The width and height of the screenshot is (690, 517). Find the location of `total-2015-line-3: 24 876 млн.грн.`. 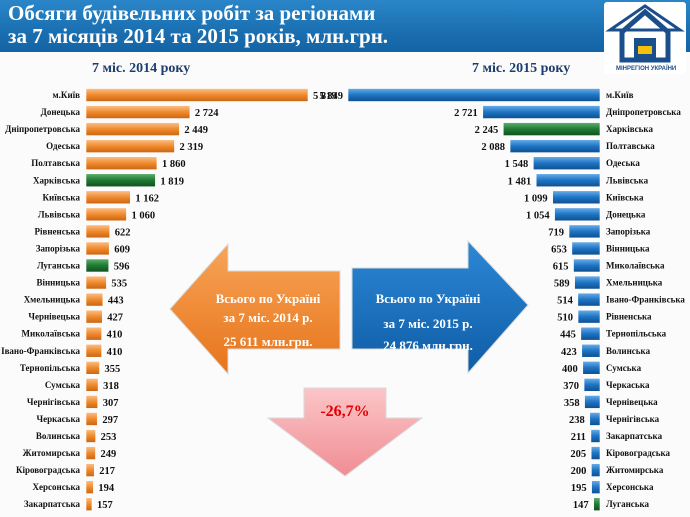

total-2015-line-3: 24 876 млн.грн. is located at coordinates (428, 345).